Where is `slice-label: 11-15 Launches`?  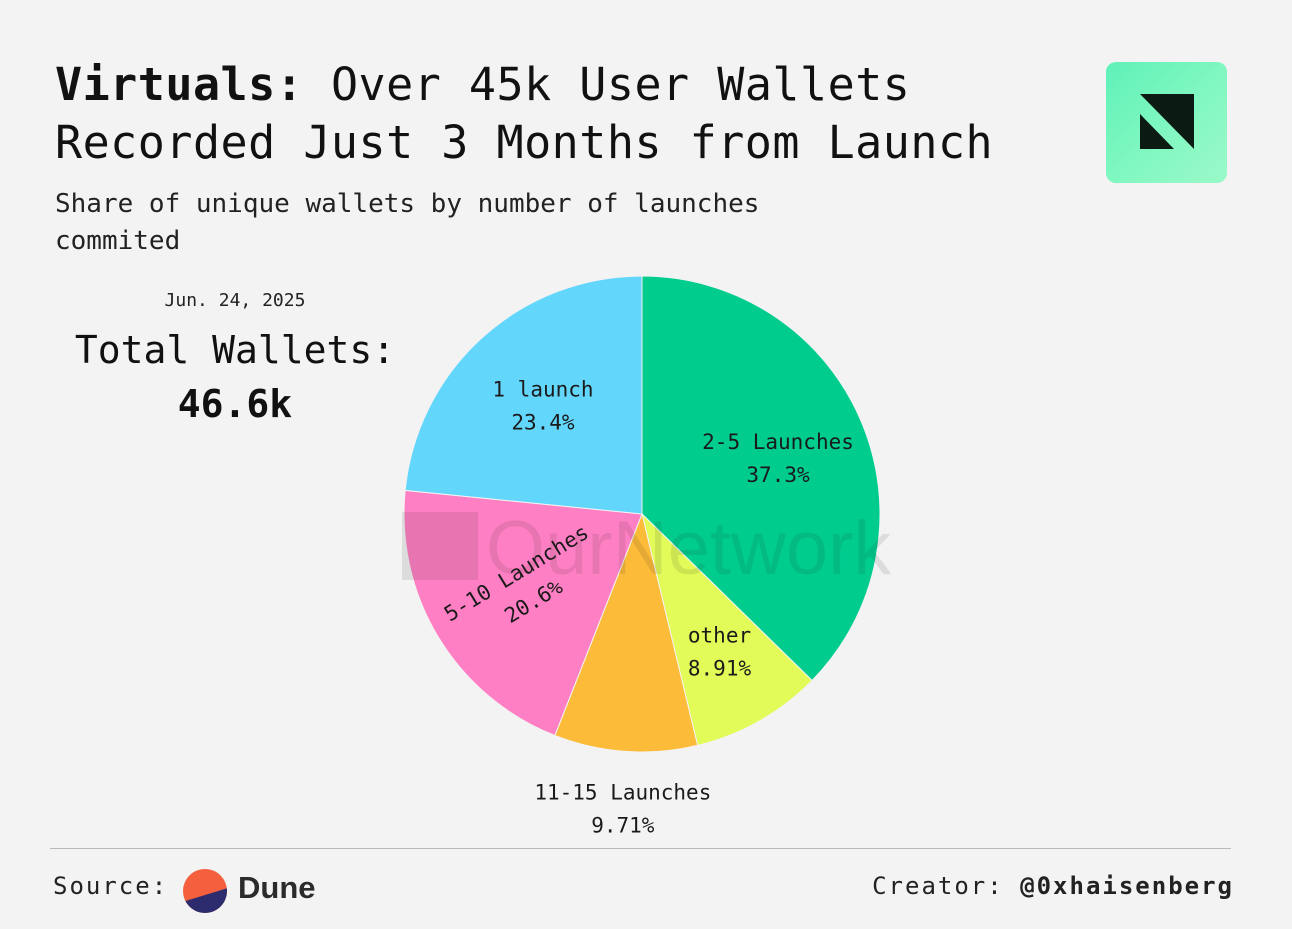
slice-label: 11-15 Launches is located at coordinates (622, 792).